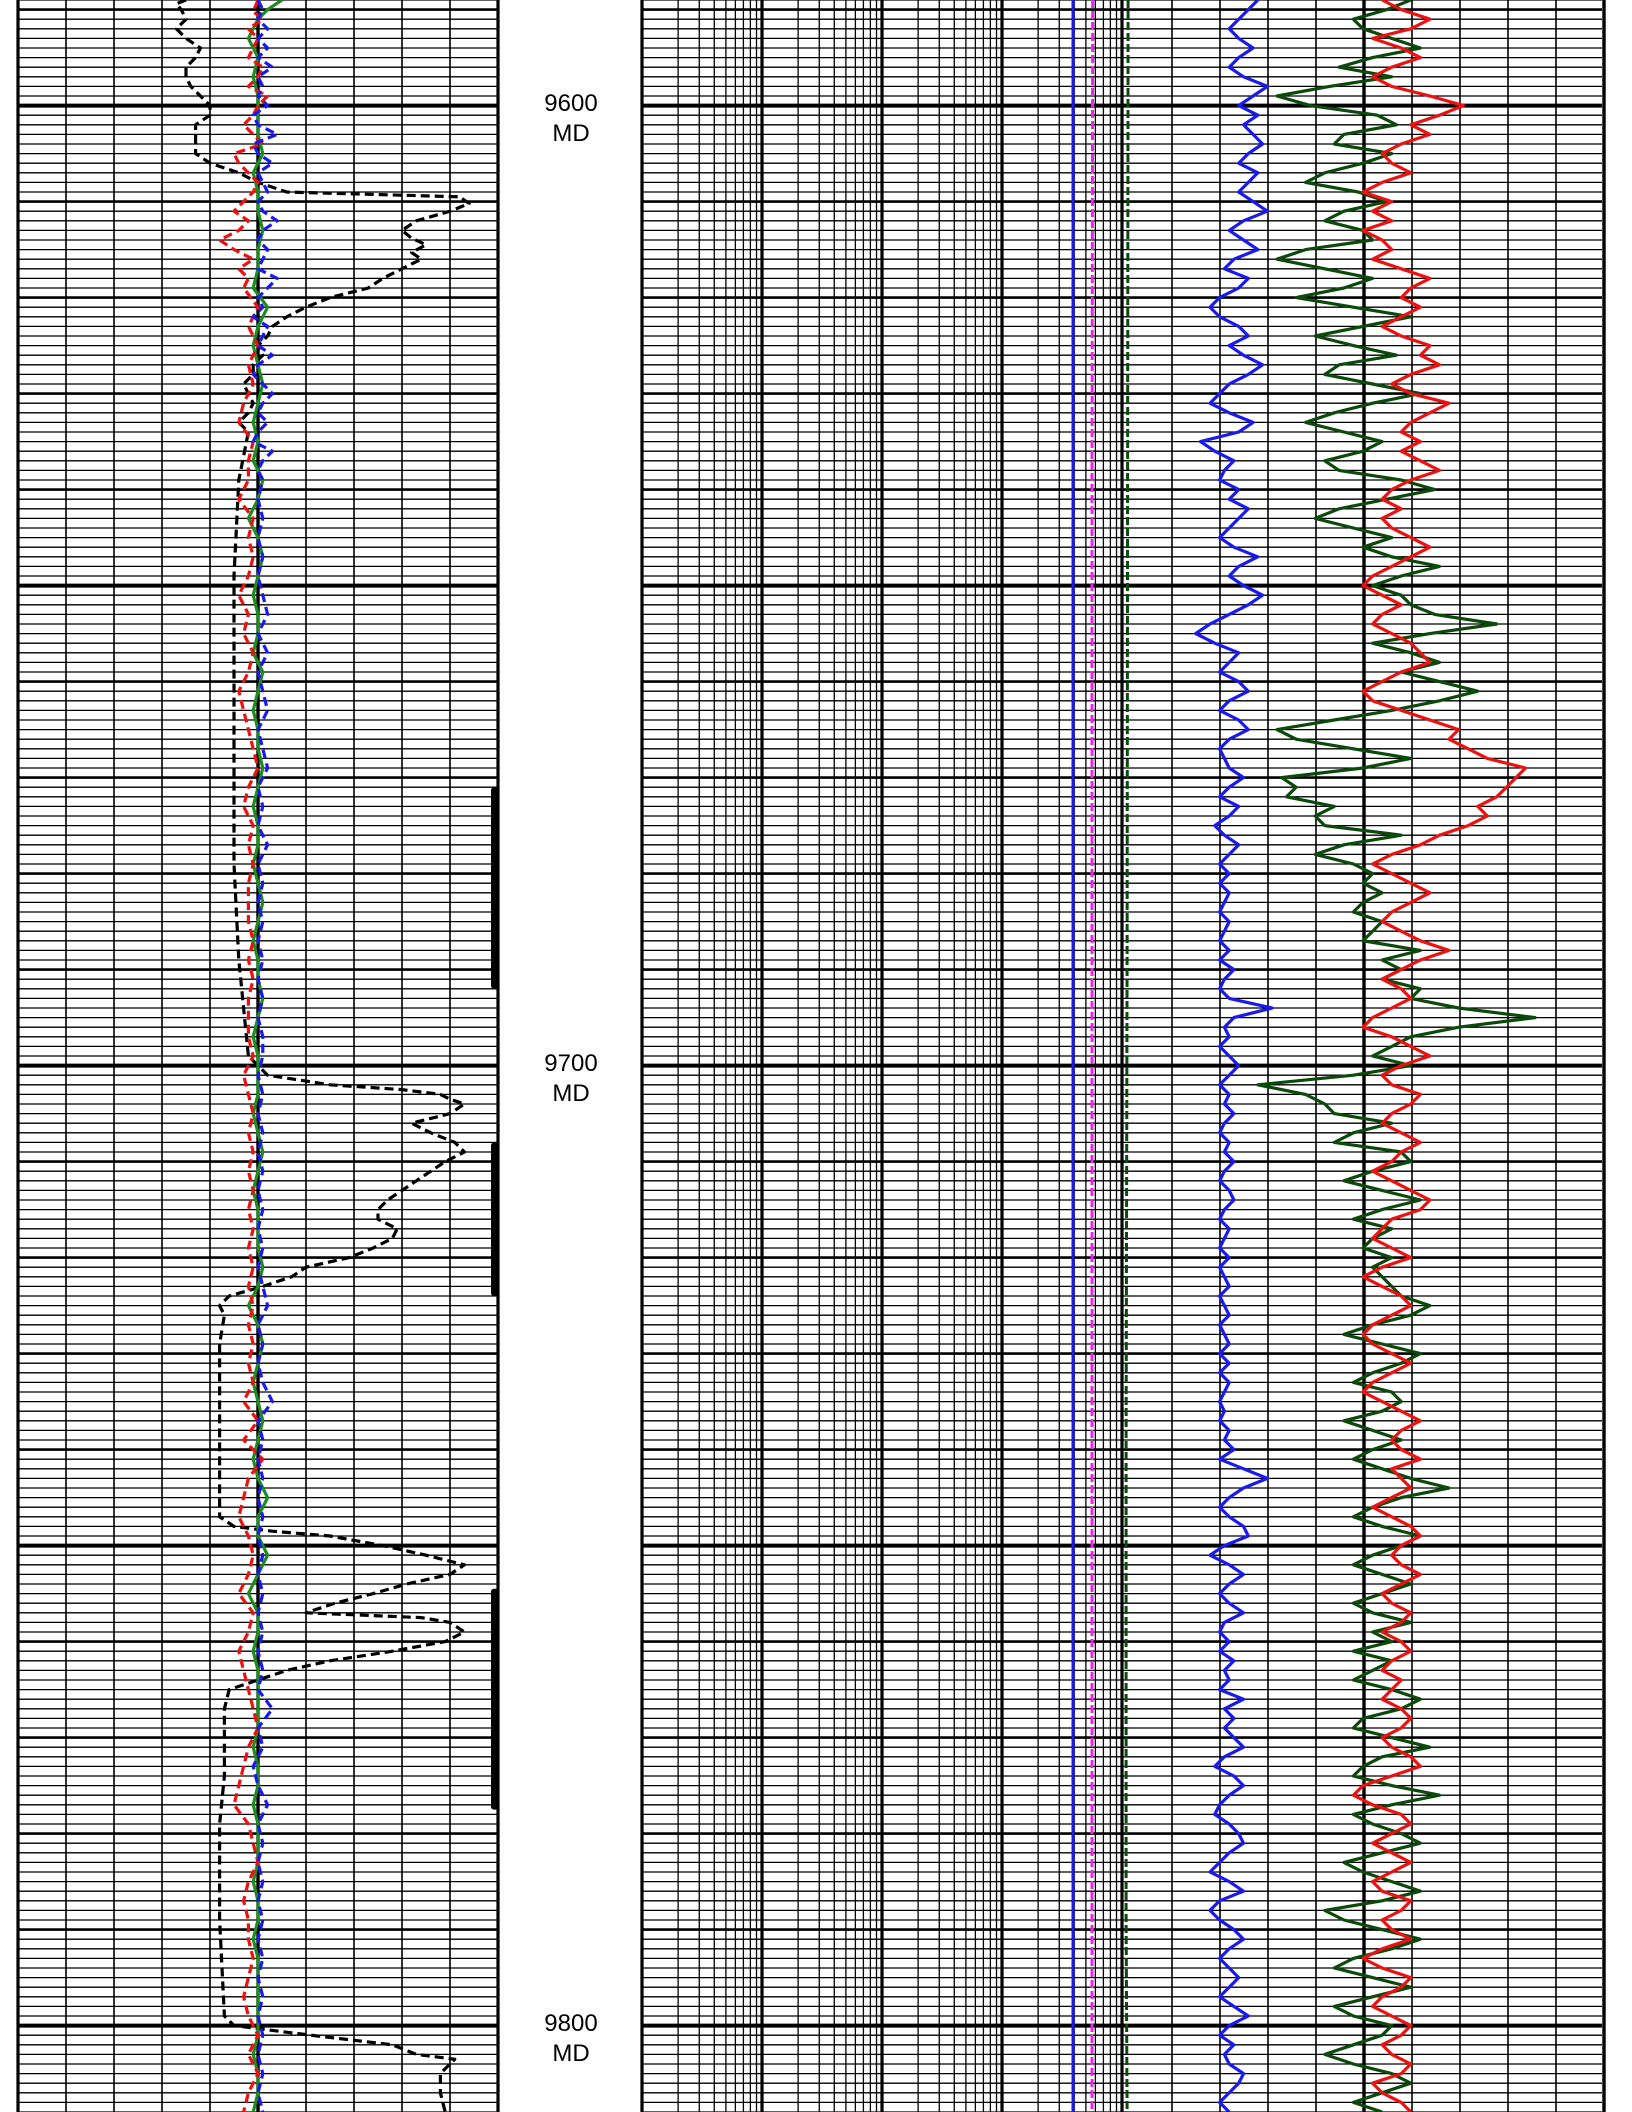 Image resolution: width=1632 pixels, height=2112 pixels. What do you see at coordinates (244, 1056) in the screenshot?
I see `track-1-series-red` at bounding box center [244, 1056].